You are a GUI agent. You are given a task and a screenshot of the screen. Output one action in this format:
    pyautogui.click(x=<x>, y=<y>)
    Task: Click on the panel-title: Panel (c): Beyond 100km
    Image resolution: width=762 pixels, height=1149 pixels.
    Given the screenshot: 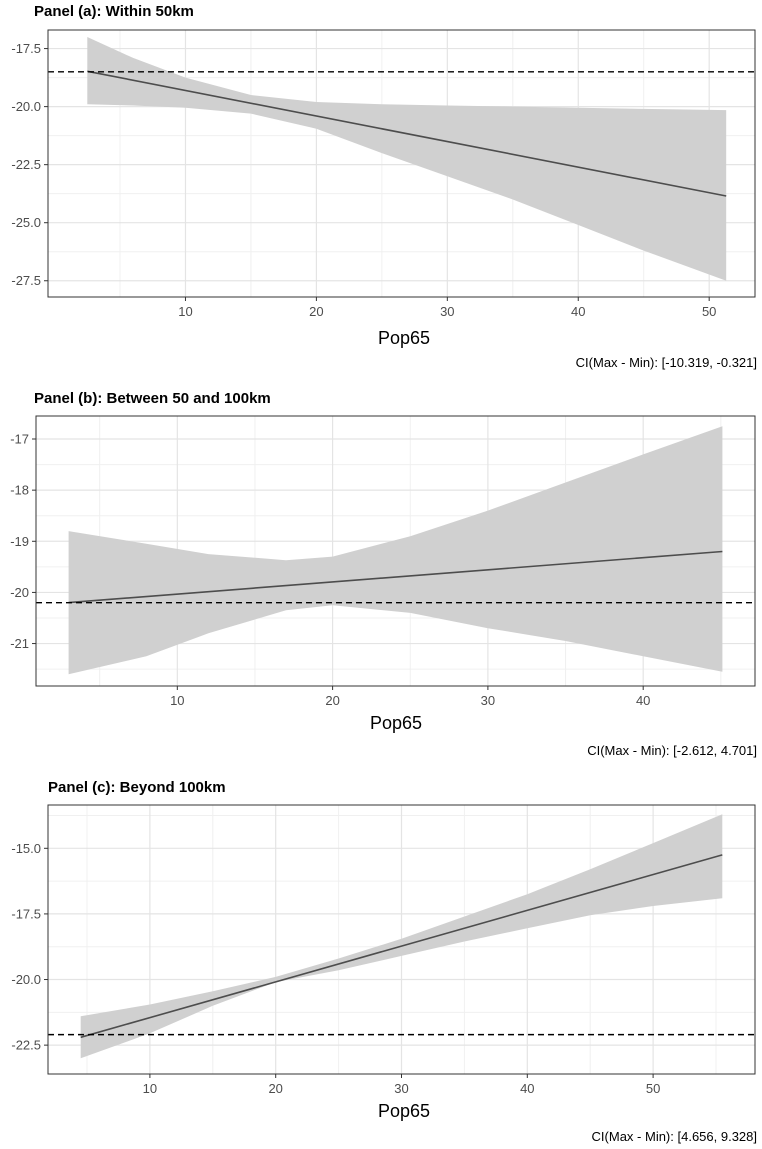 What is the action you would take?
    pyautogui.click(x=137, y=787)
    